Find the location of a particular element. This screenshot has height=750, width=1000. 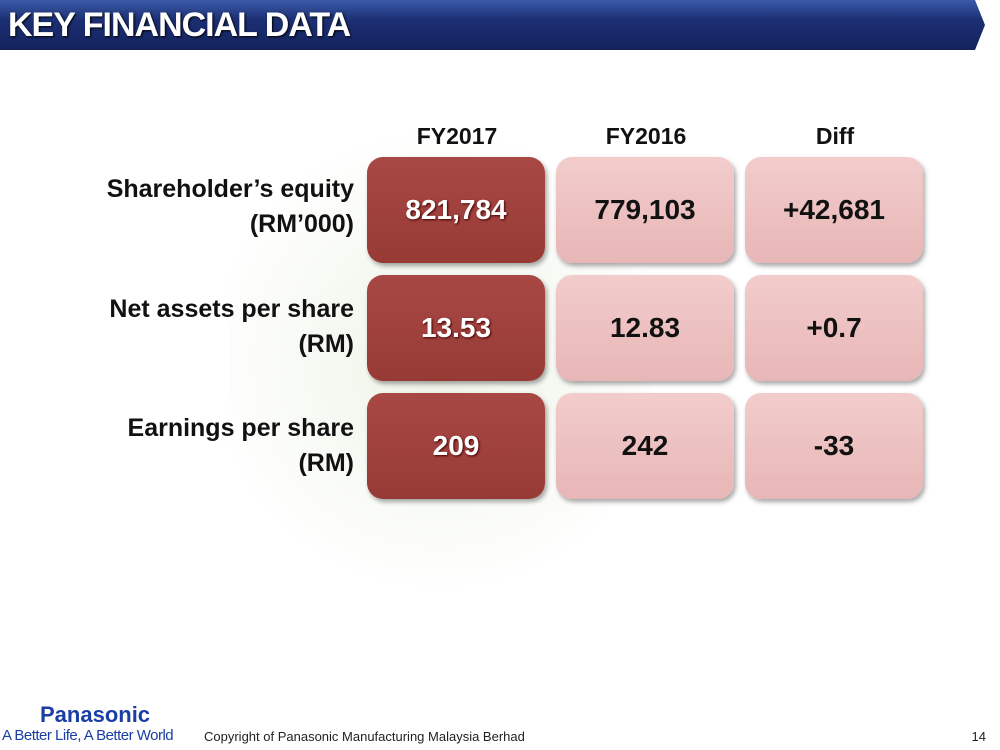

column-header-diff: Diff is located at coordinates (835, 136).